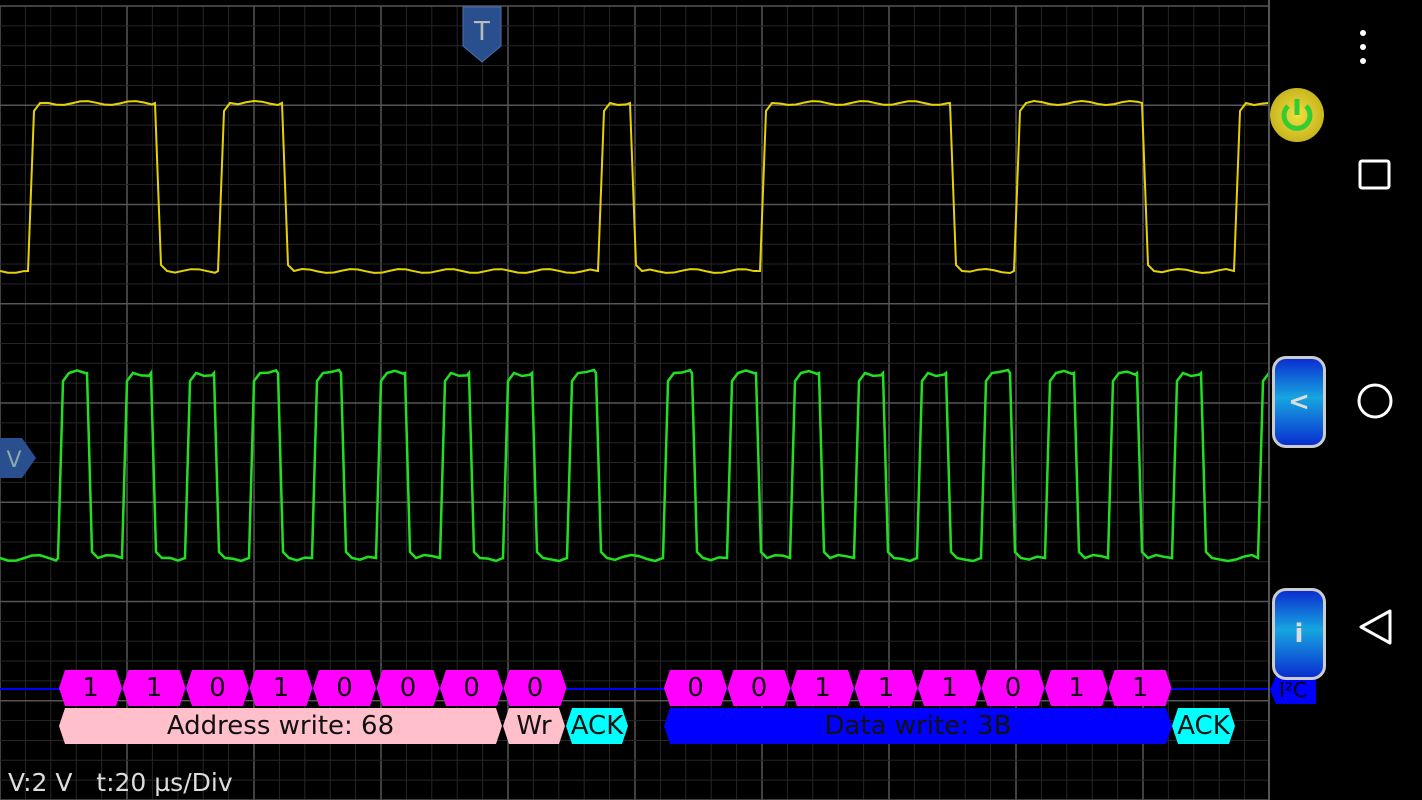  Describe the element at coordinates (13, 460) in the screenshot. I see `svg-text: V` at that location.